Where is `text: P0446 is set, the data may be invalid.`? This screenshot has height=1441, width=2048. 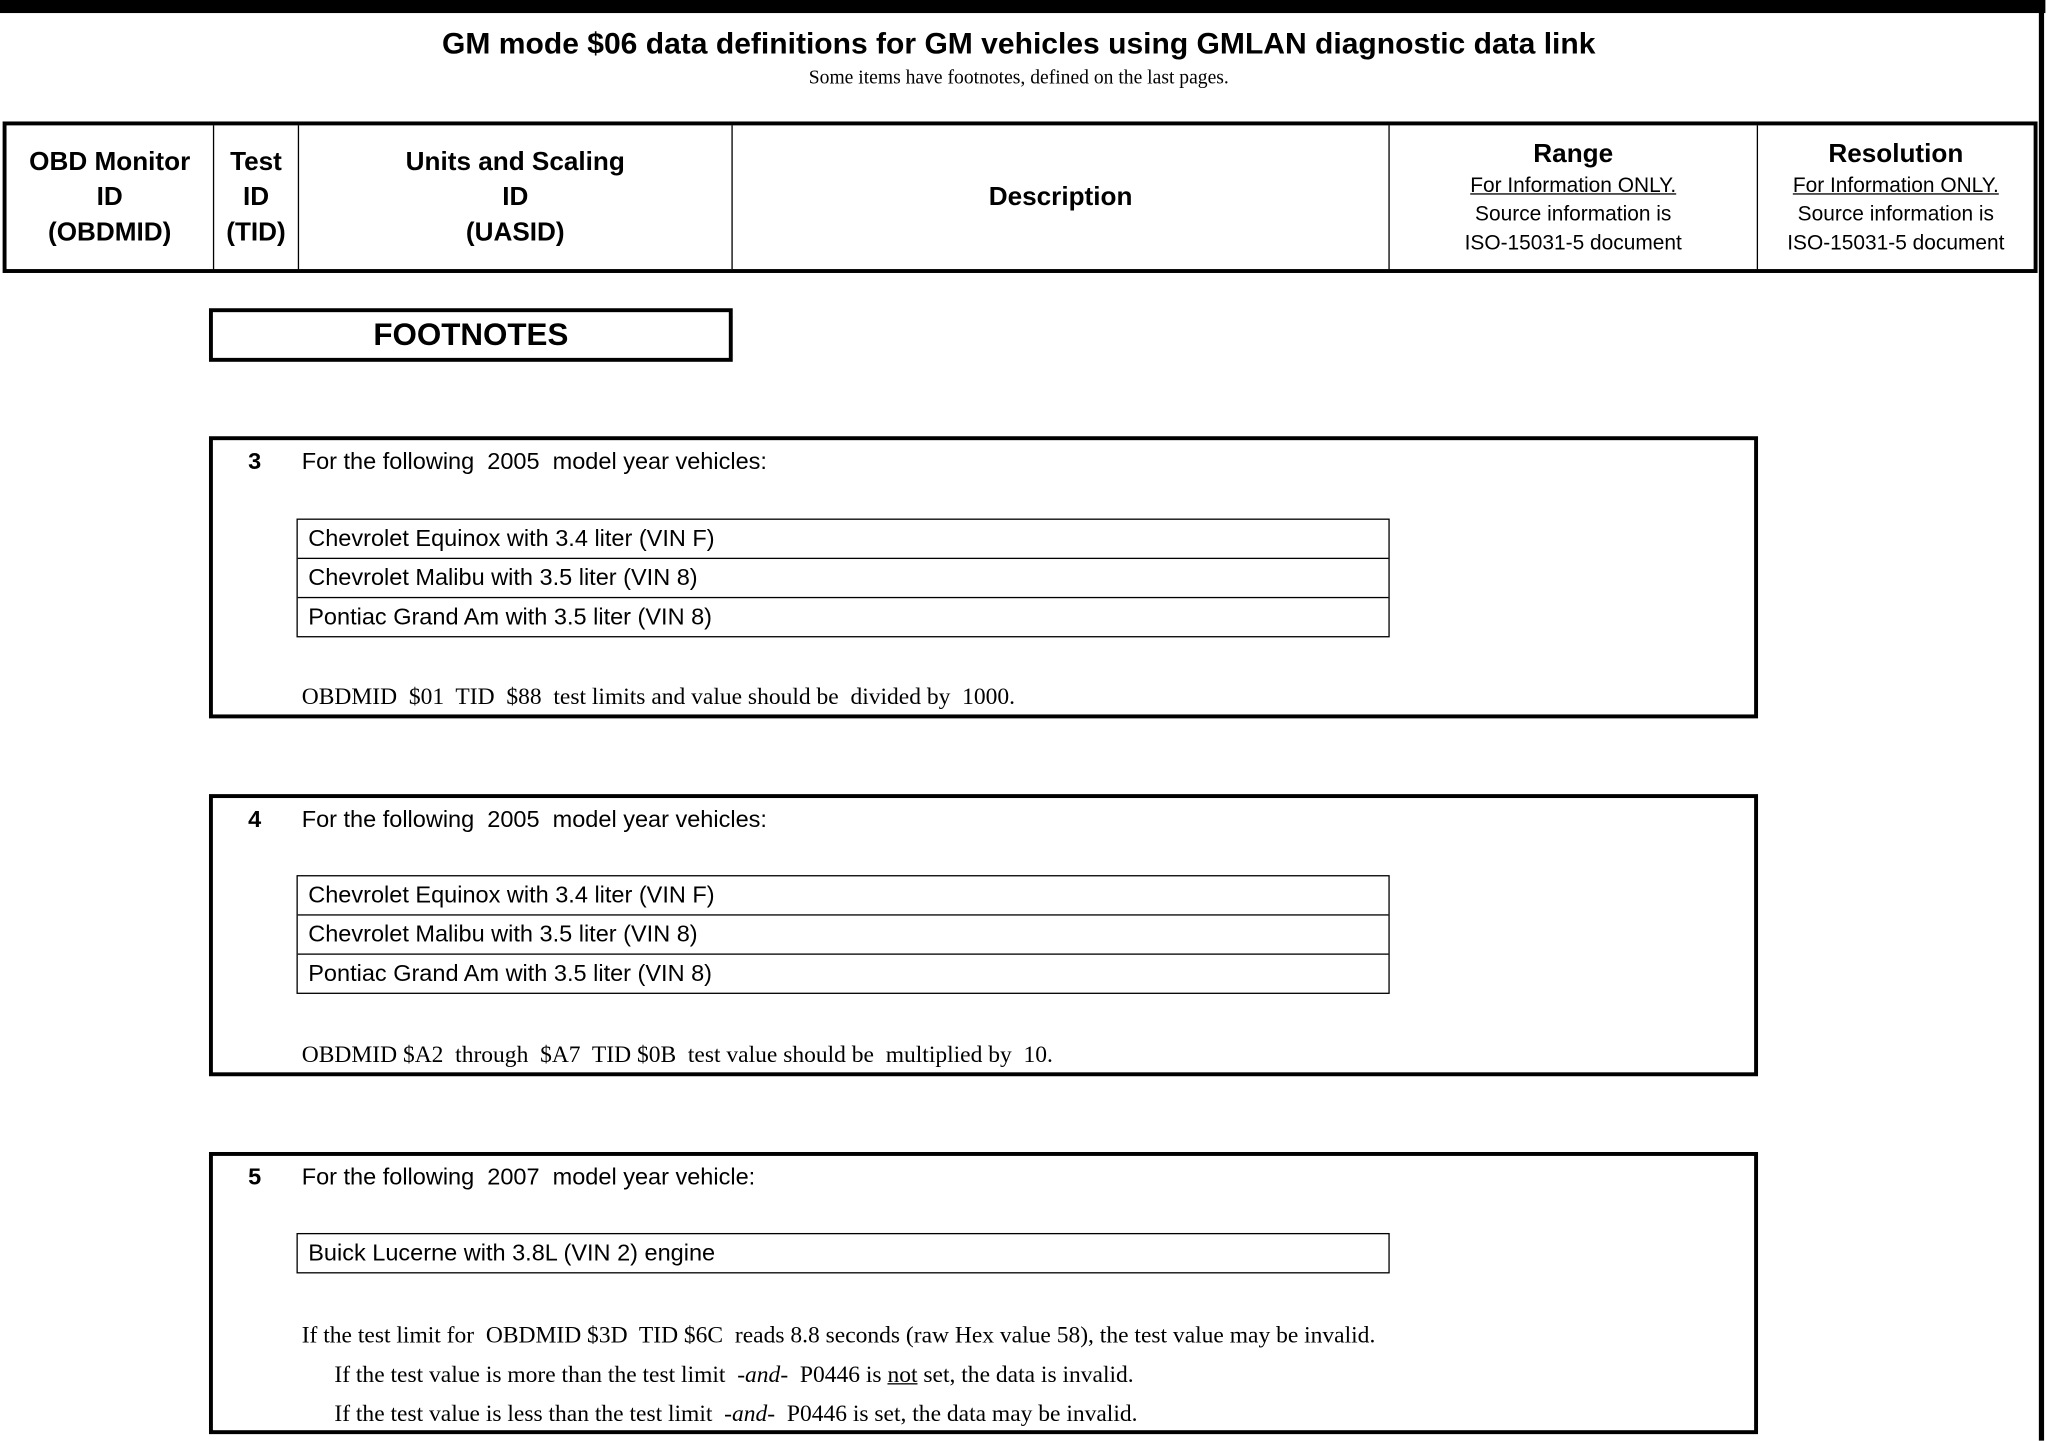 text: P0446 is set, the data may be invalid. is located at coordinates (956, 1413).